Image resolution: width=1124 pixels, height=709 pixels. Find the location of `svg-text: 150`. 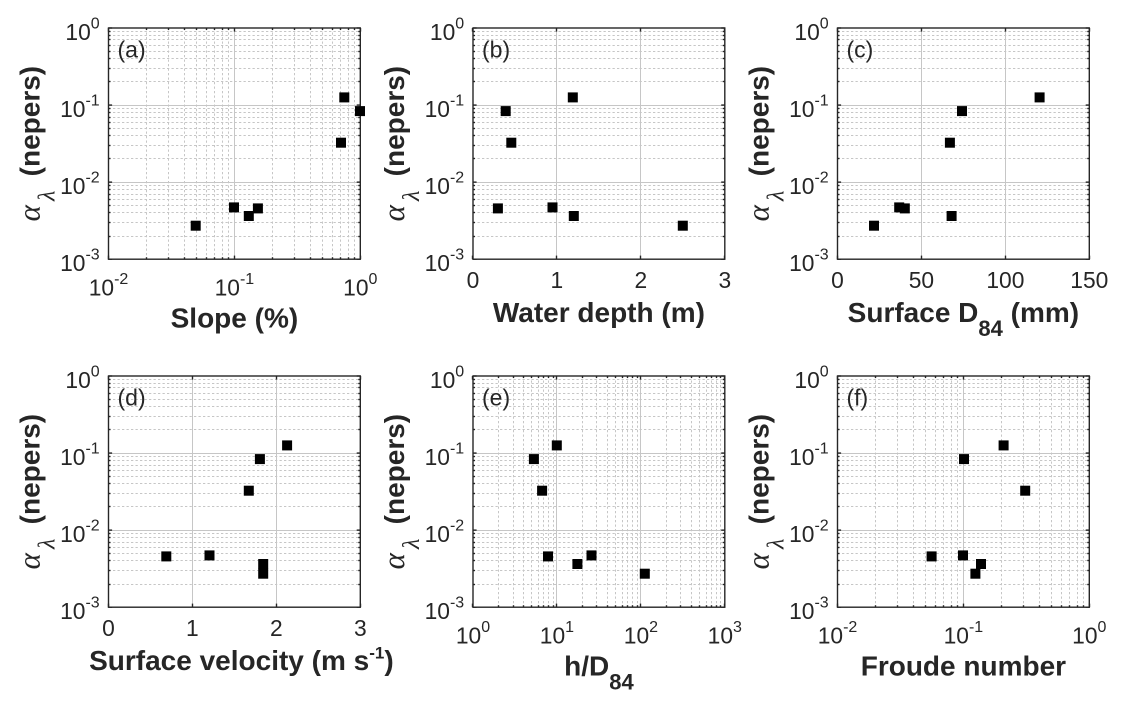

svg-text: 150 is located at coordinates (1089, 280).